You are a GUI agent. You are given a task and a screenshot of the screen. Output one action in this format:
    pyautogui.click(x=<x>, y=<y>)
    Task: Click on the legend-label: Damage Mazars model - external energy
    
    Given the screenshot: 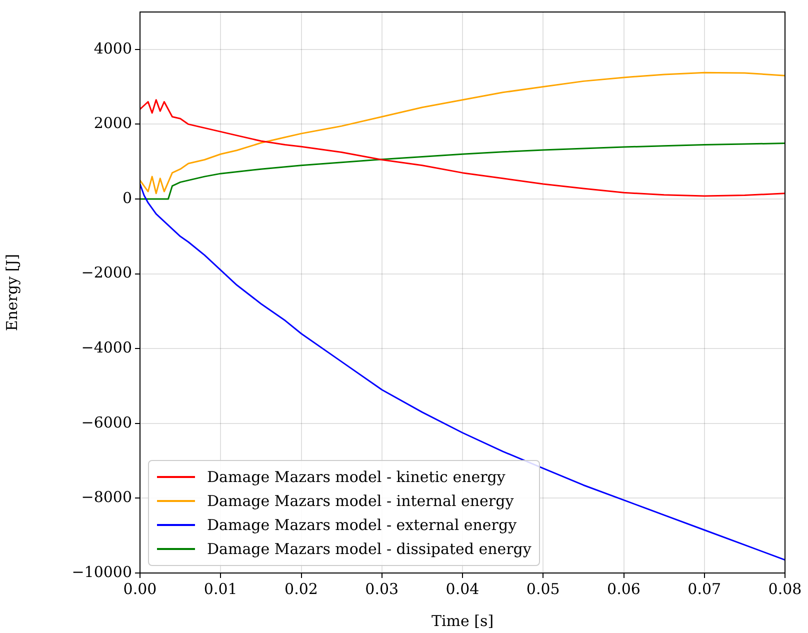 What is the action you would take?
    pyautogui.click(x=362, y=525)
    